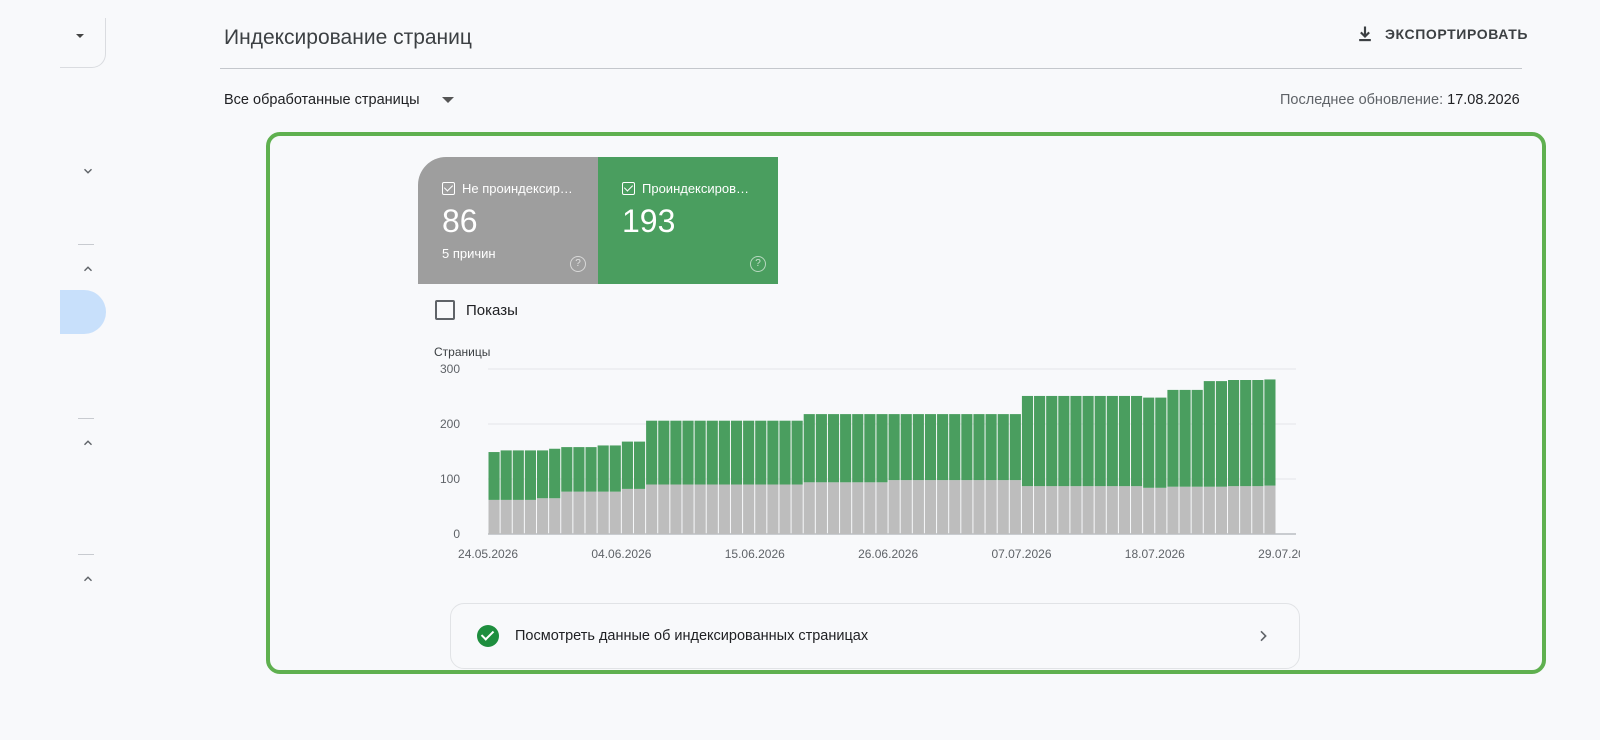 The height and width of the screenshot is (740, 1600). I want to click on impressions-toggle: Показы, so click(476, 310).